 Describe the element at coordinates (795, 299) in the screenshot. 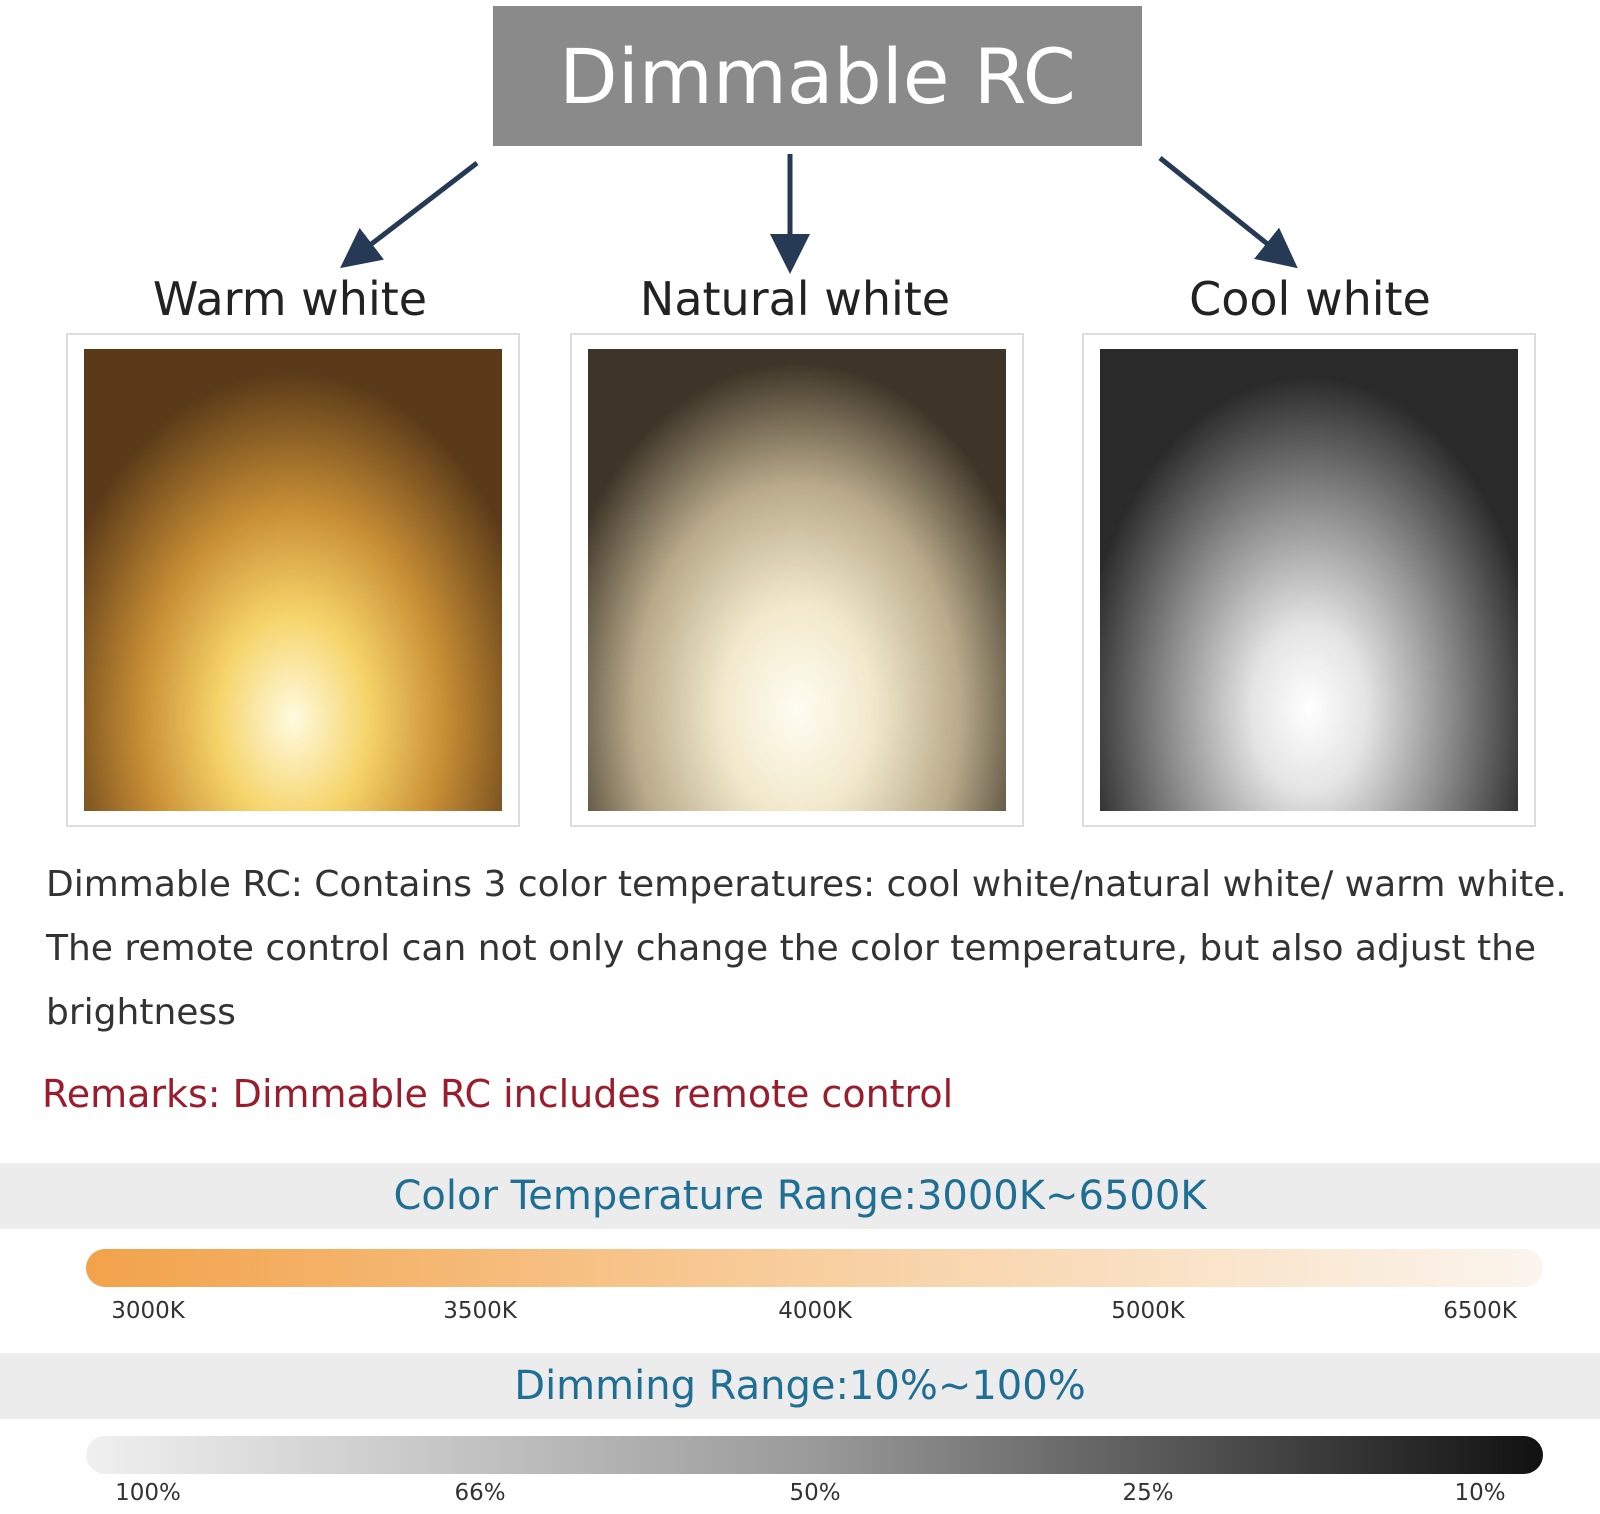

I see `panel-label: Natural white` at that location.